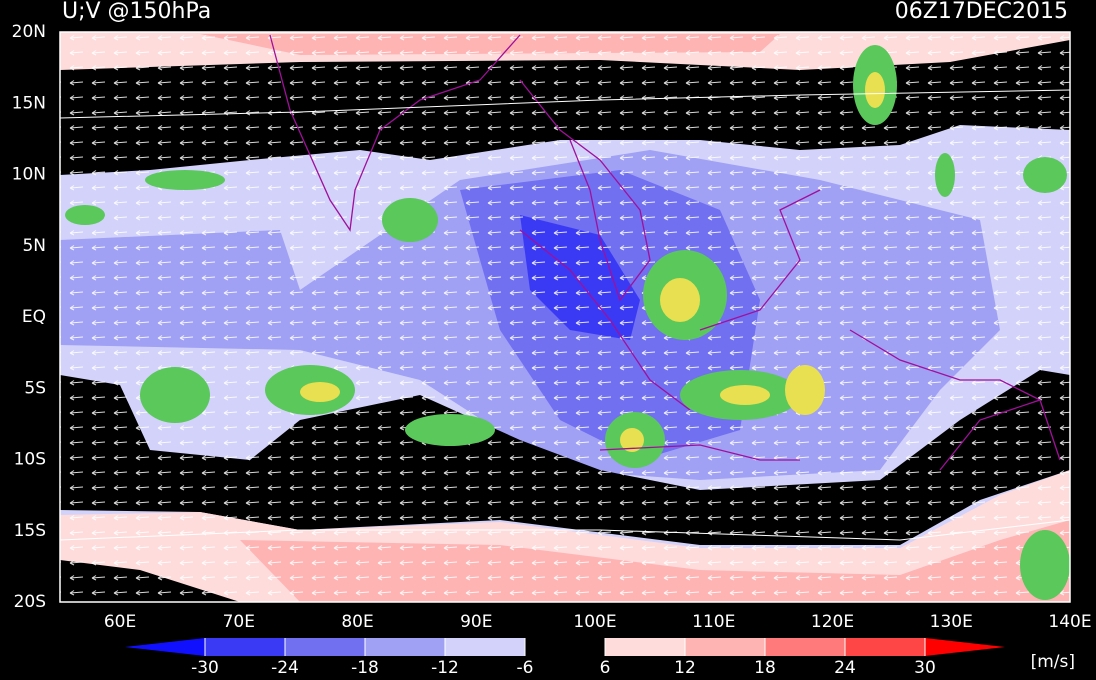 The width and height of the screenshot is (1096, 680). What do you see at coordinates (951, 622) in the screenshot?
I see `lon-label: 130E` at bounding box center [951, 622].